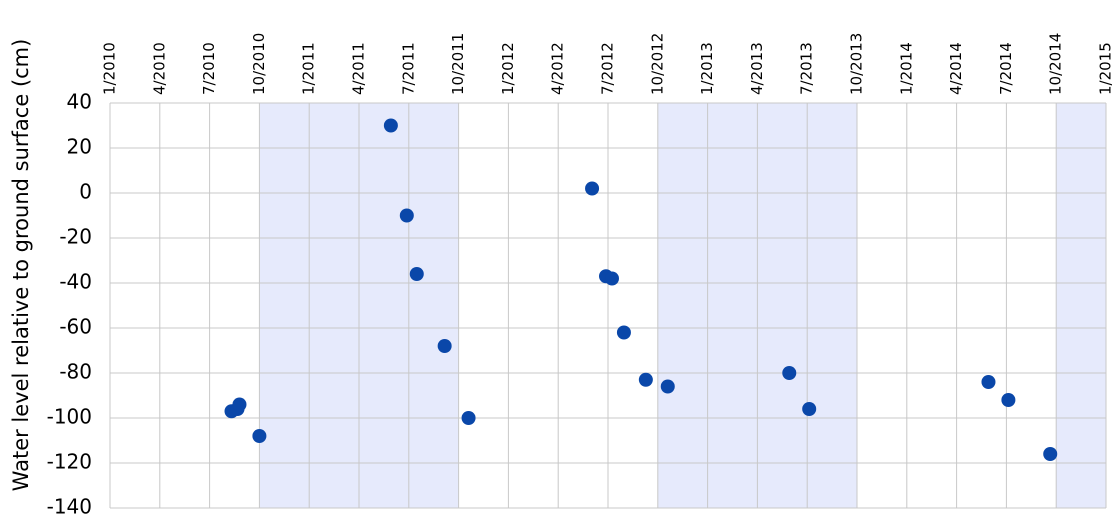  Describe the element at coordinates (657, 64) in the screenshot. I see `x-tick-label: 10/2012` at that location.